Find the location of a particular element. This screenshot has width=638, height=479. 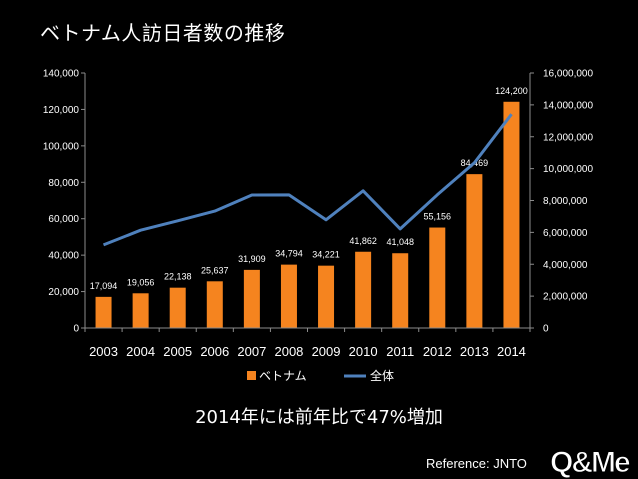

left-tick-label: 80,000 is located at coordinates (63, 183).